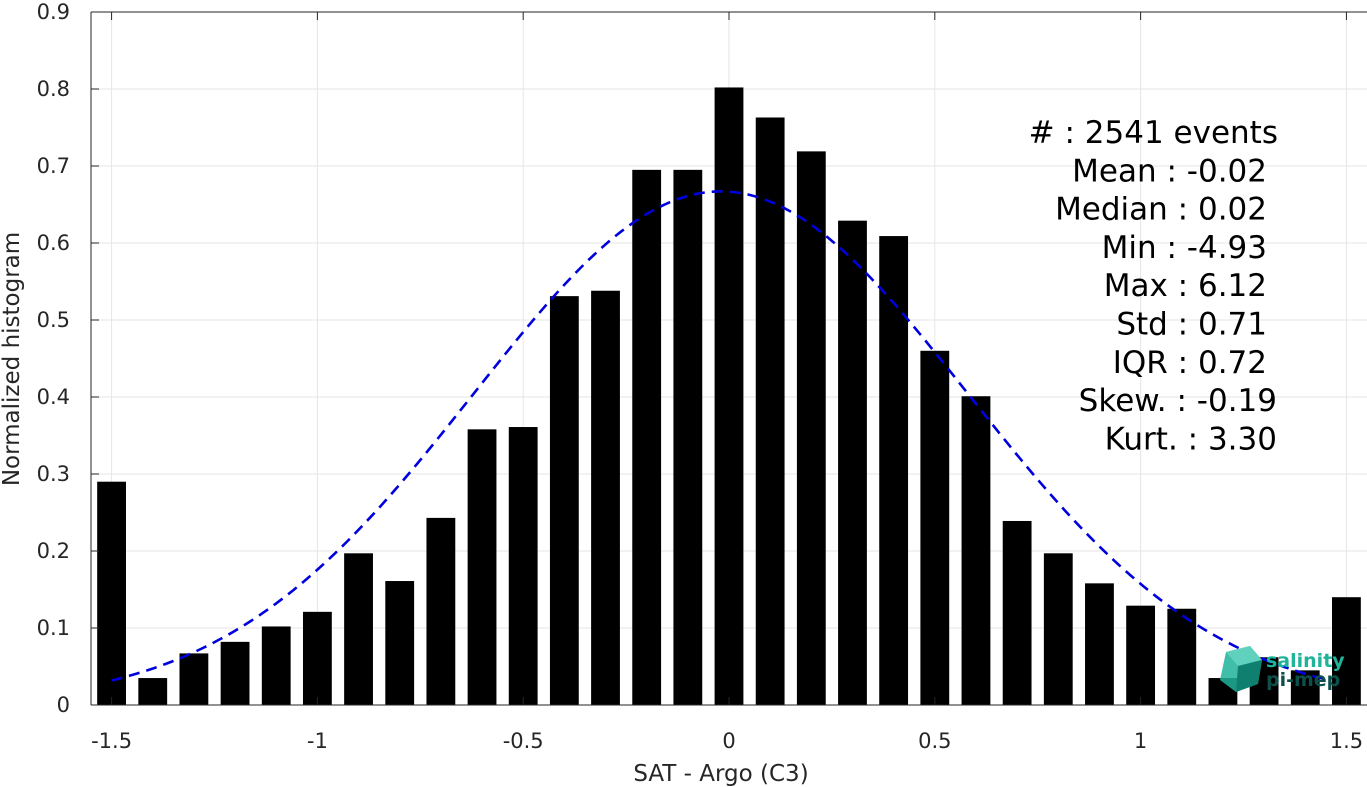 The width and height of the screenshot is (1367, 787). I want to click on salinity-pimep-logo: salinity pi-mep, so click(1282, 669).